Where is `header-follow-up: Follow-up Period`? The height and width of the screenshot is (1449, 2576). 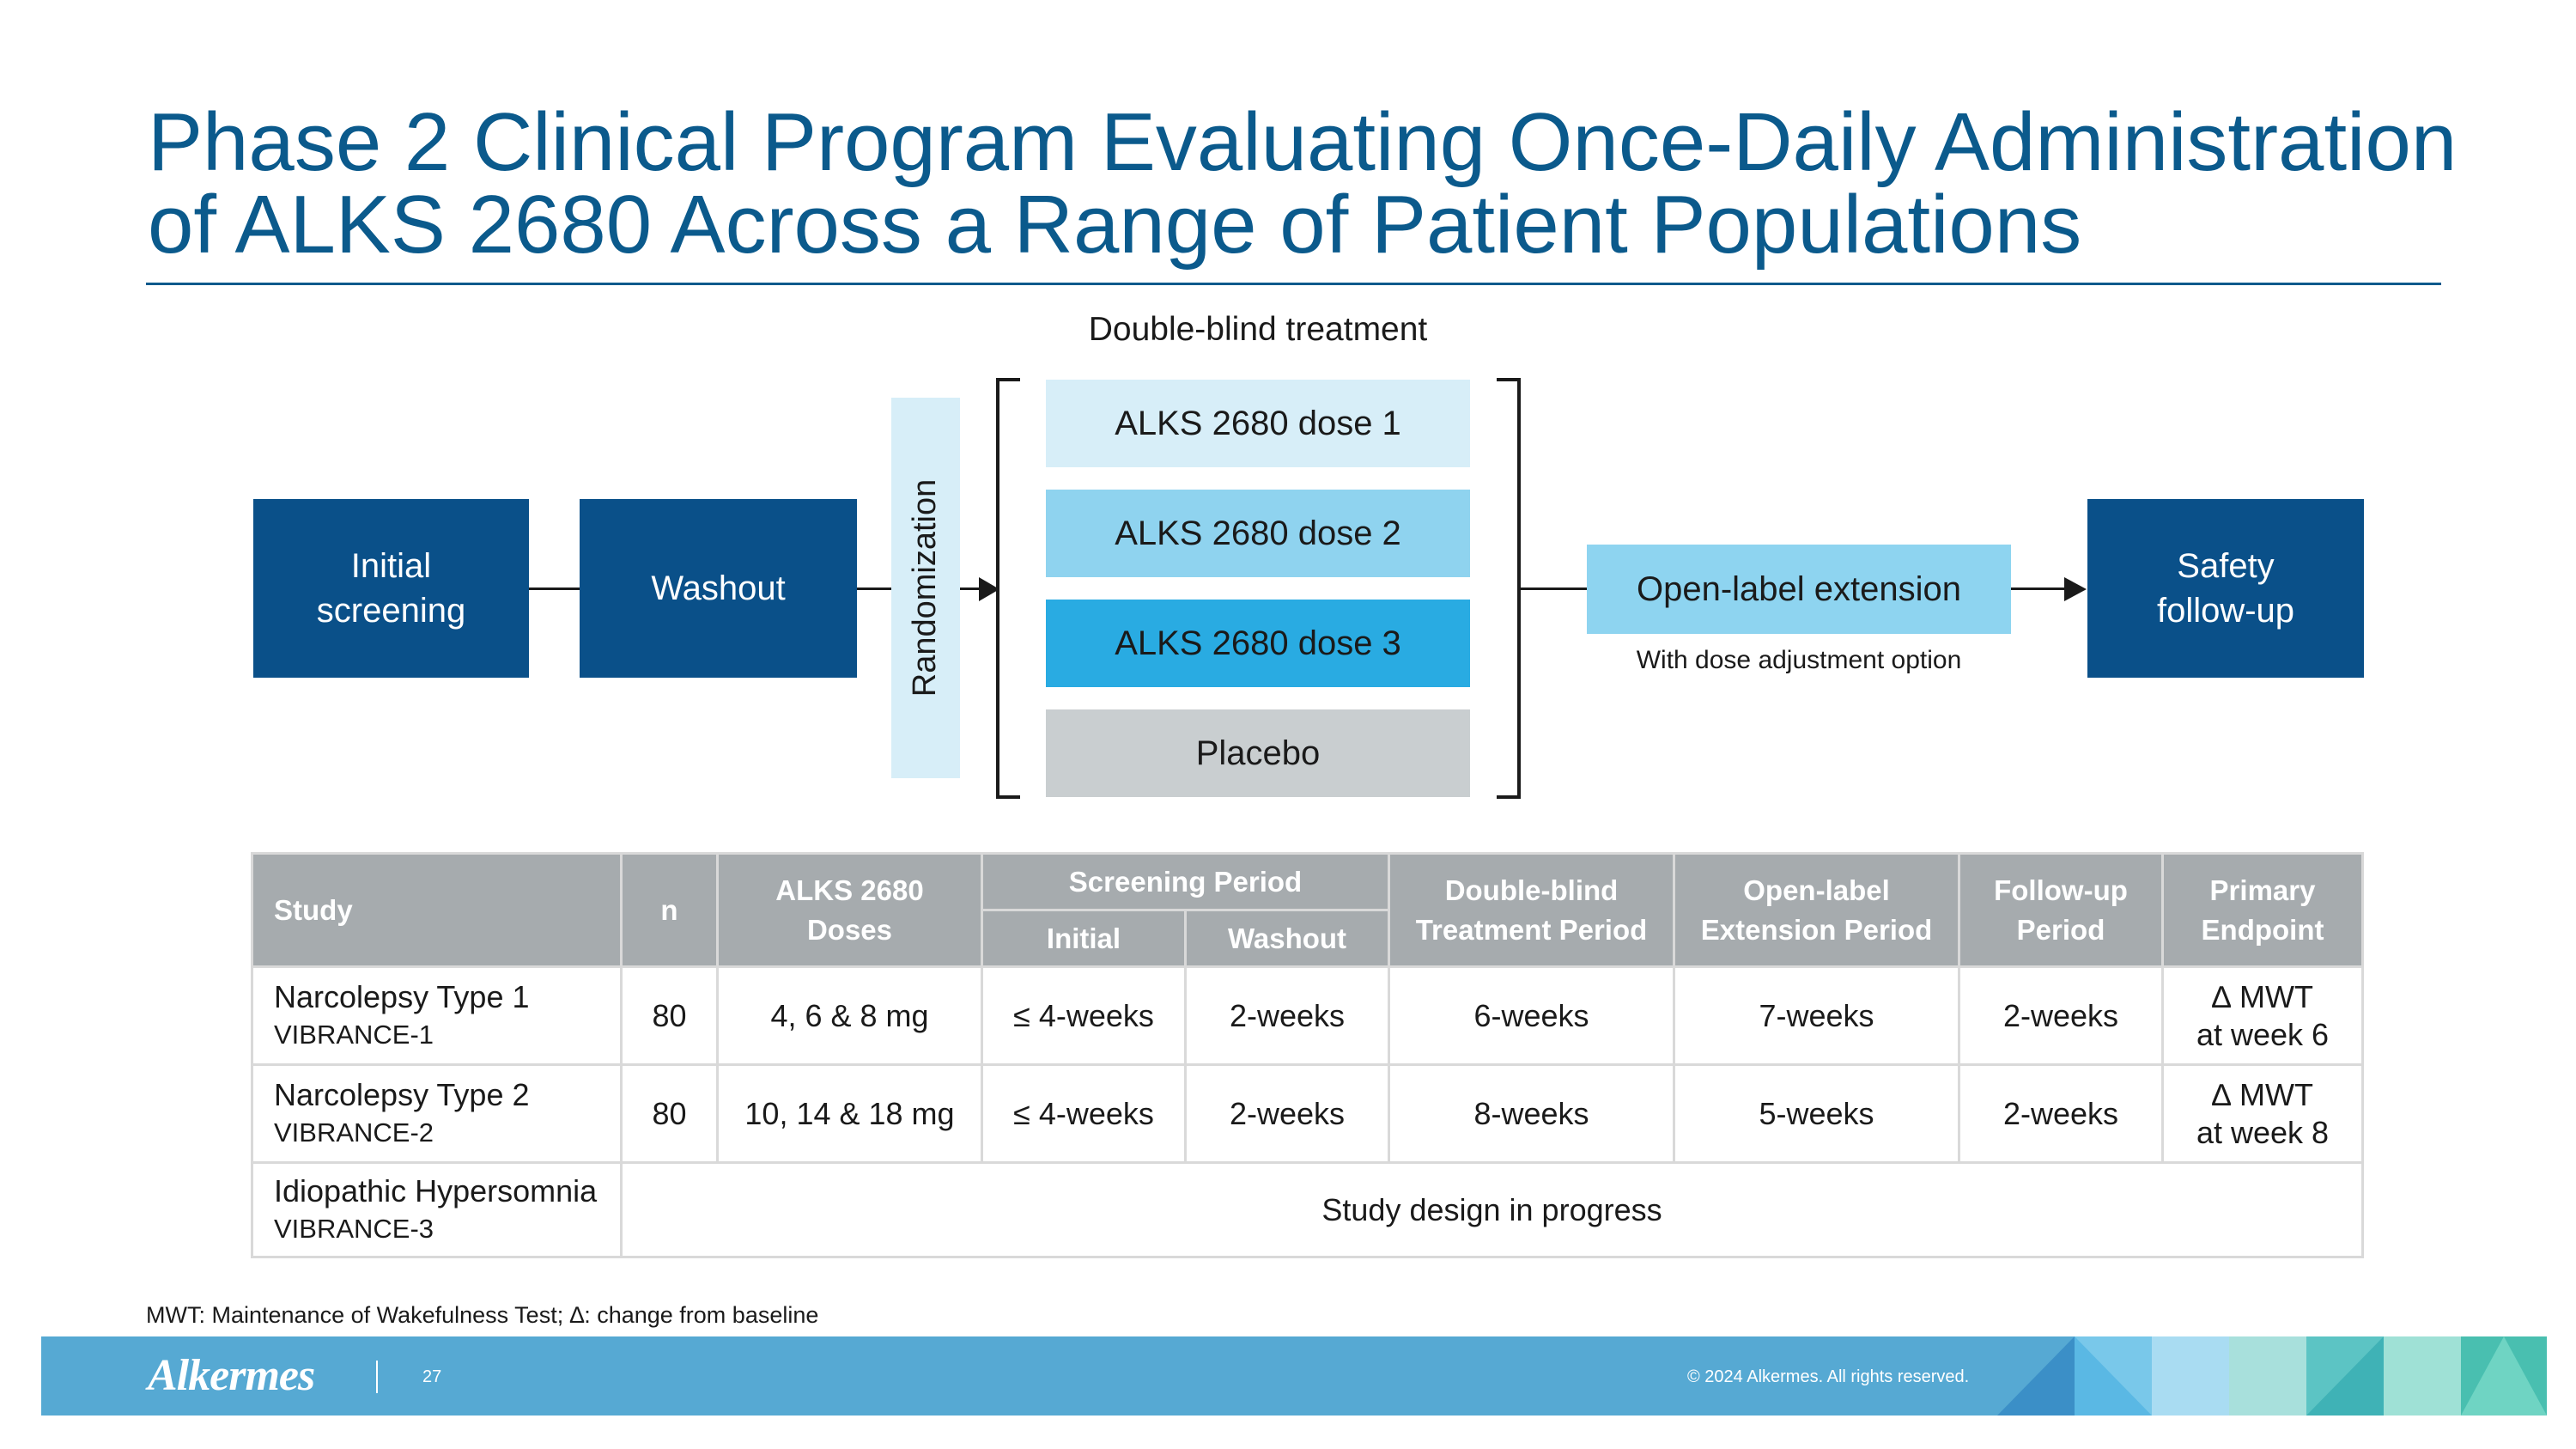 header-follow-up: Follow-up Period is located at coordinates (2061, 910).